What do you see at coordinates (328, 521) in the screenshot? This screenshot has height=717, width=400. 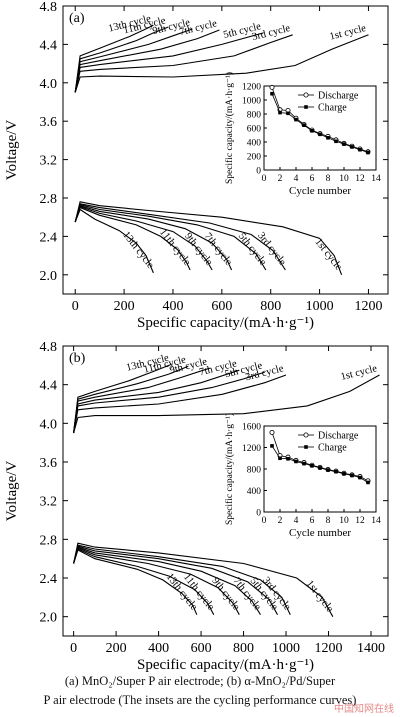 I see `inset-x-tick-label: 8` at bounding box center [328, 521].